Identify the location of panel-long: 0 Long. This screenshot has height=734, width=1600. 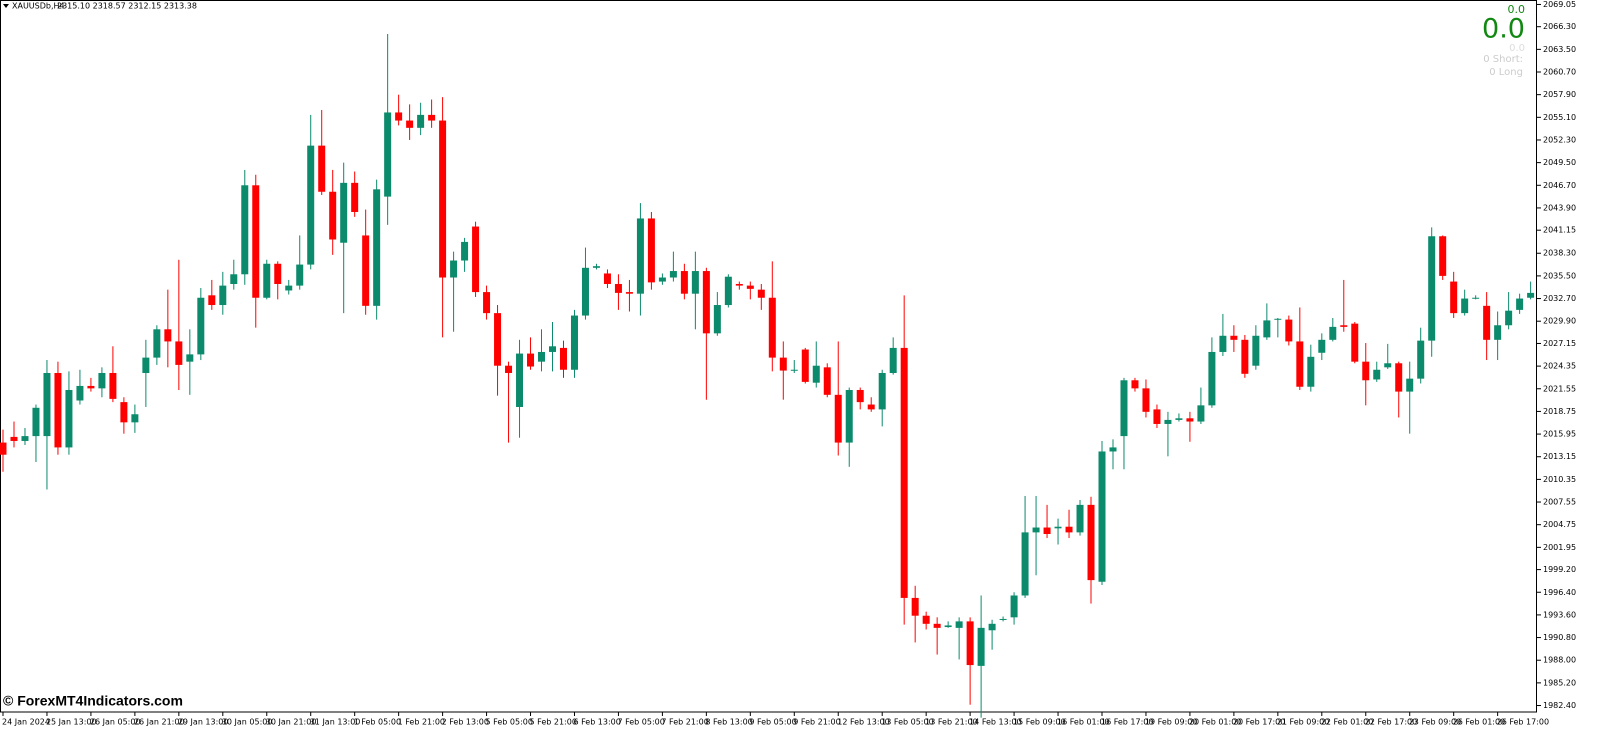
(1506, 72).